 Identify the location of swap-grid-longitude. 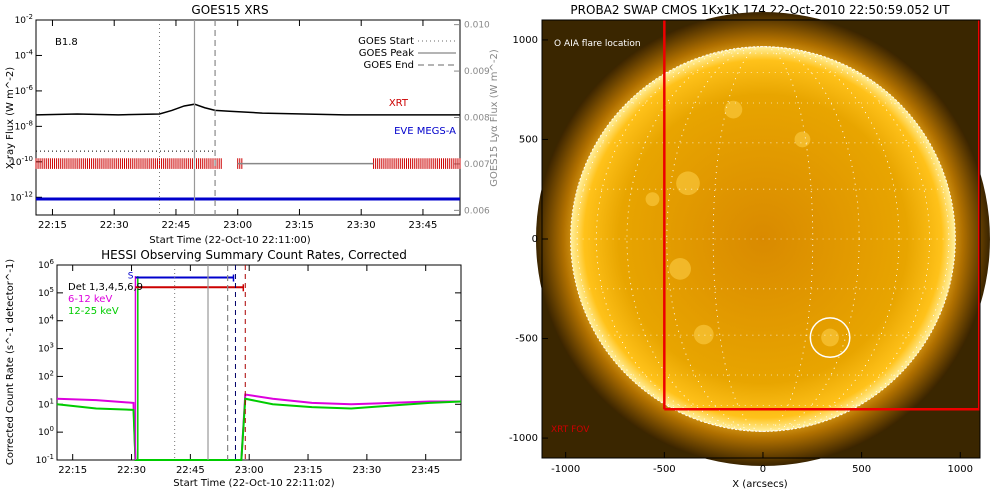
(763, 239).